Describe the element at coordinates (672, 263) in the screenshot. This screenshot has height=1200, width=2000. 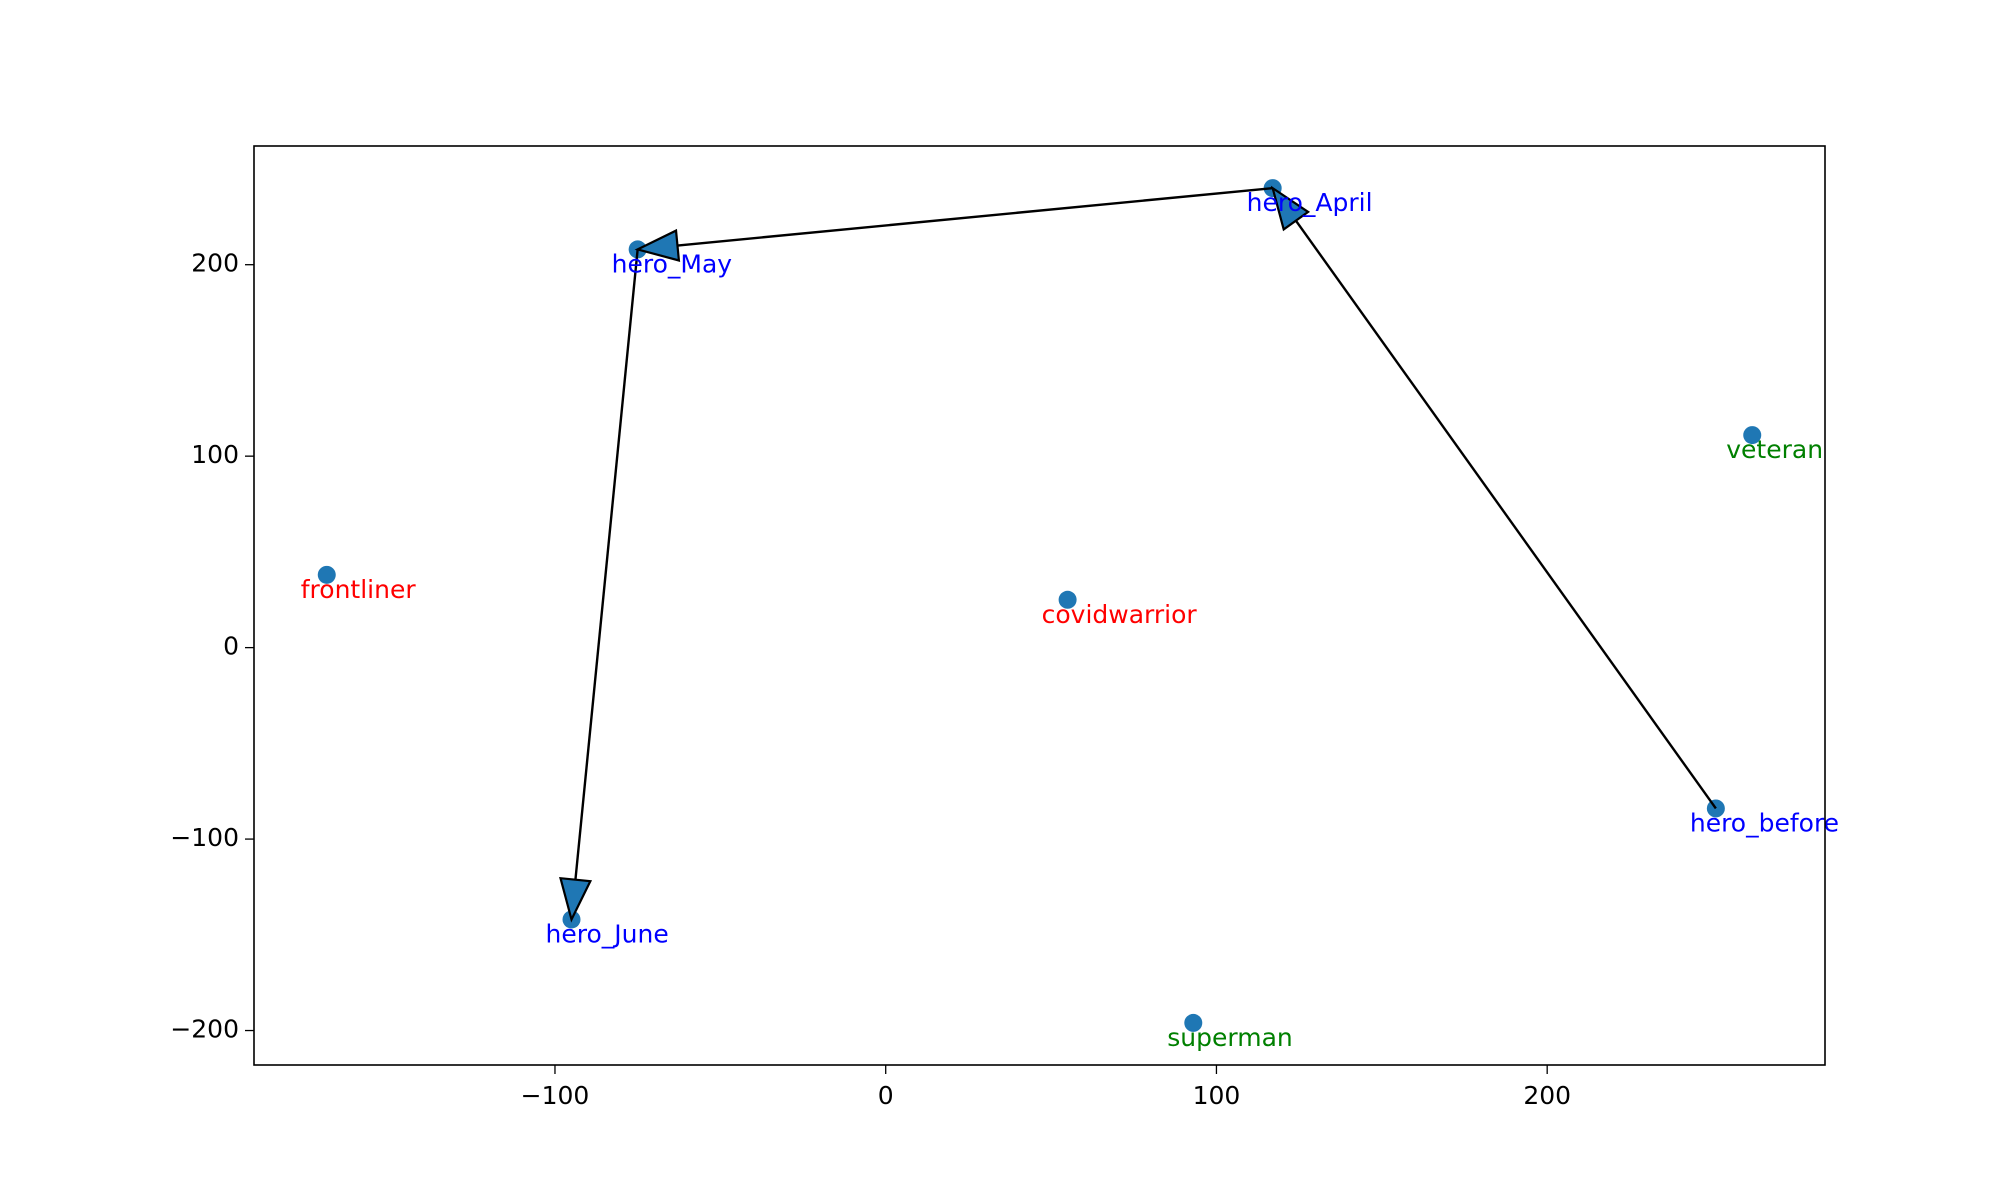
I see `point-label: hero_May` at that location.